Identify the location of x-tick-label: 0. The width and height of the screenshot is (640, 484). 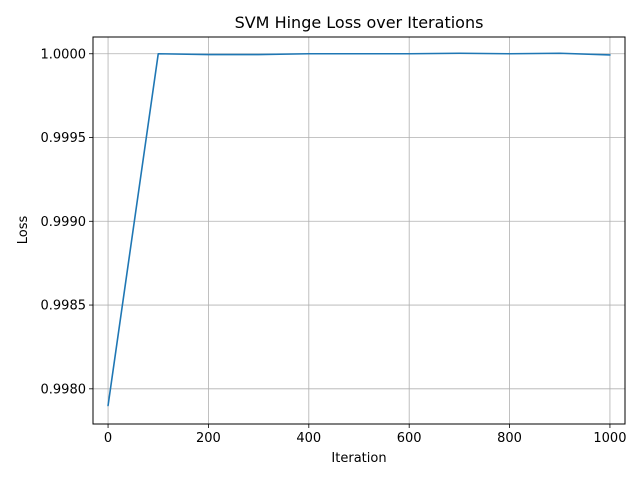
(108, 438).